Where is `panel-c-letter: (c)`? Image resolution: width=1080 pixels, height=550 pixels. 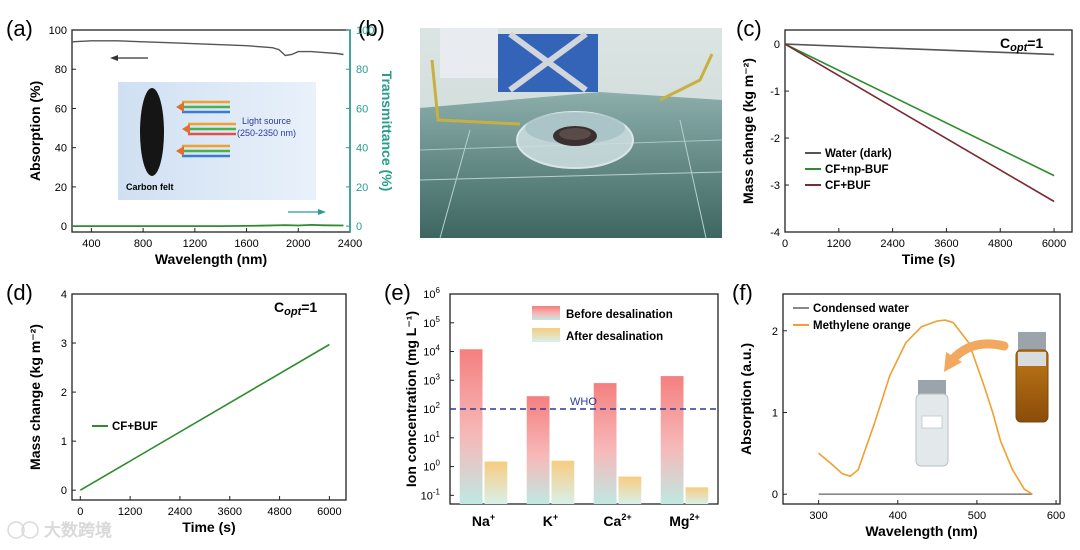
panel-c-letter: (c) is located at coordinates (749, 28).